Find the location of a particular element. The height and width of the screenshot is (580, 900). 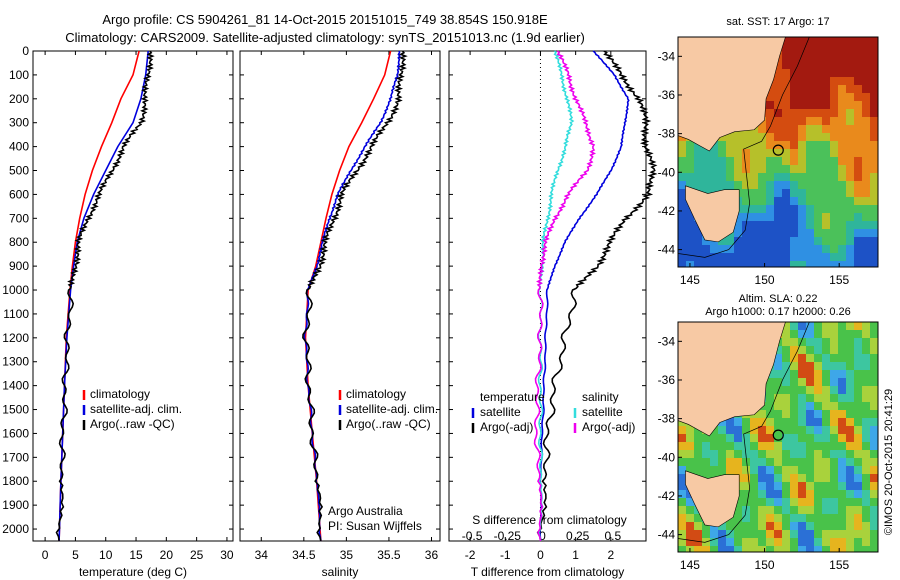

map-lat-label: -38 is located at coordinates (667, 134).